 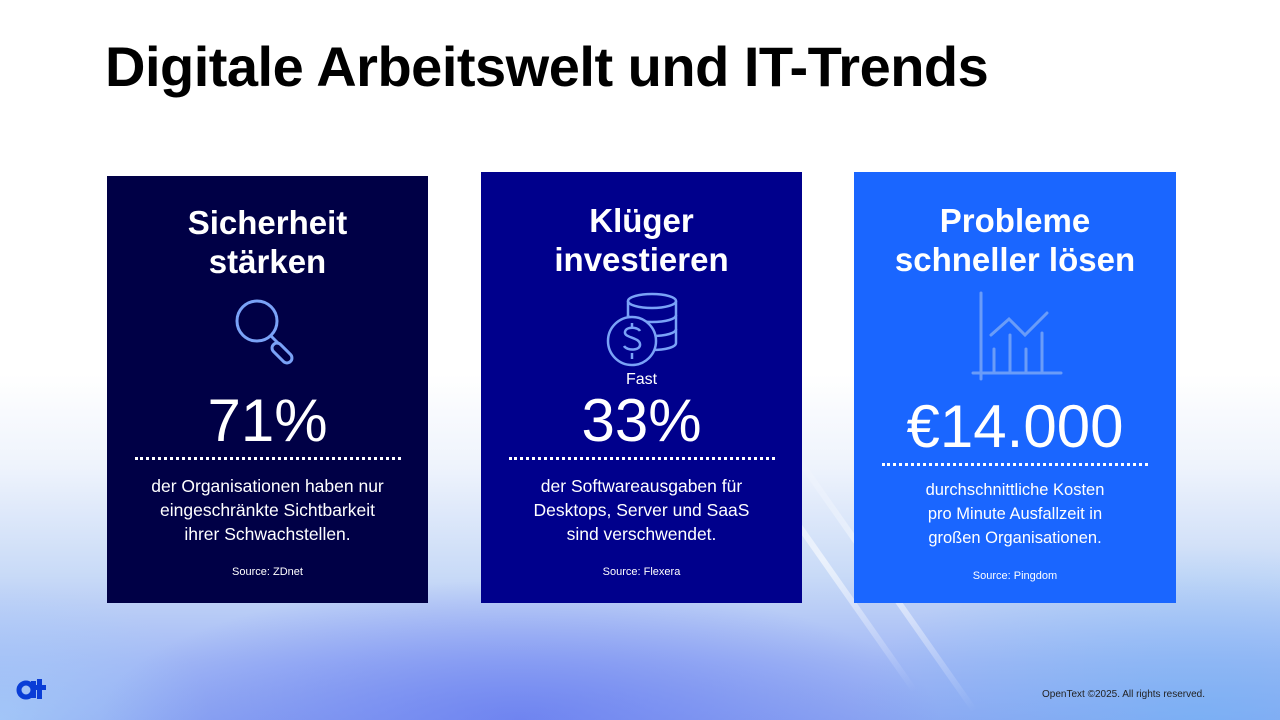 I want to click on card-title: Probleme schneller lösen, so click(x=1015, y=240).